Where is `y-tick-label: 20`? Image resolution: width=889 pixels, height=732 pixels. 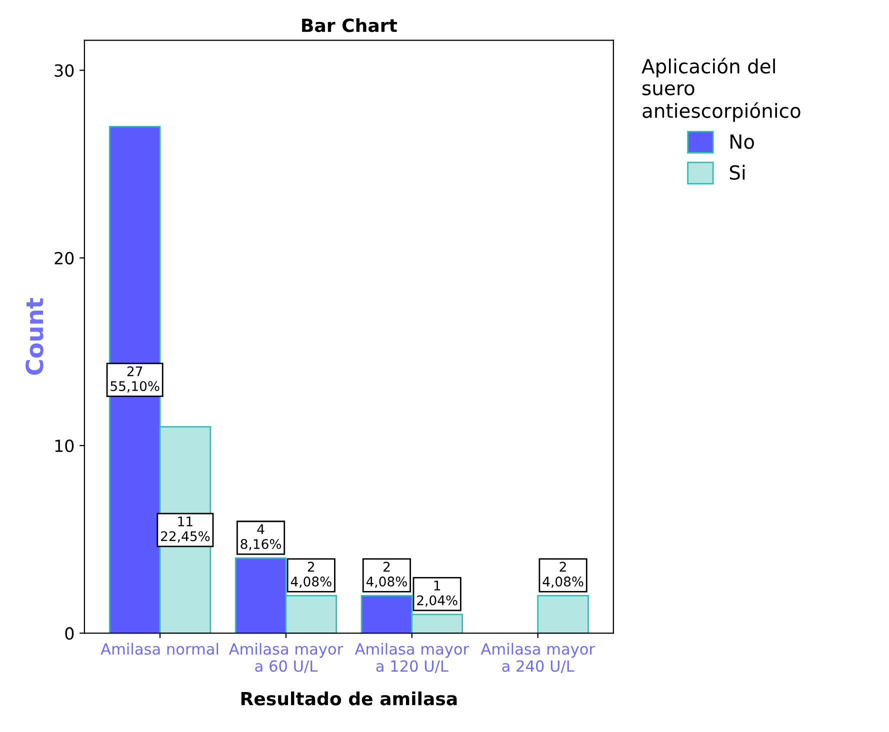 y-tick-label: 20 is located at coordinates (64, 258).